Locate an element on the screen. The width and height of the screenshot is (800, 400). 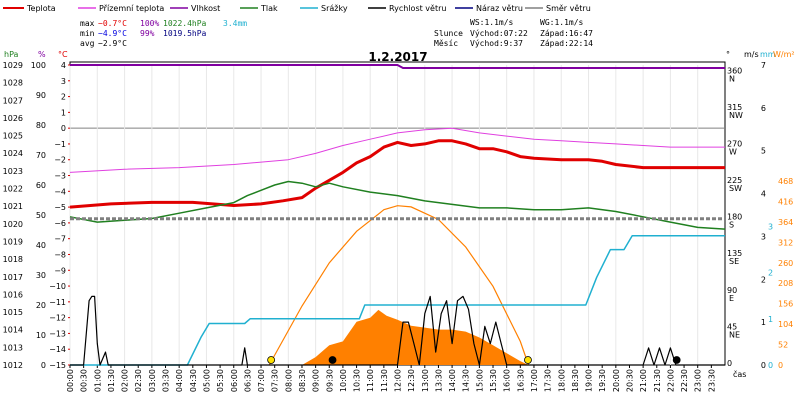
x-tick-time: 22:30 is located at coordinates (684, 380).